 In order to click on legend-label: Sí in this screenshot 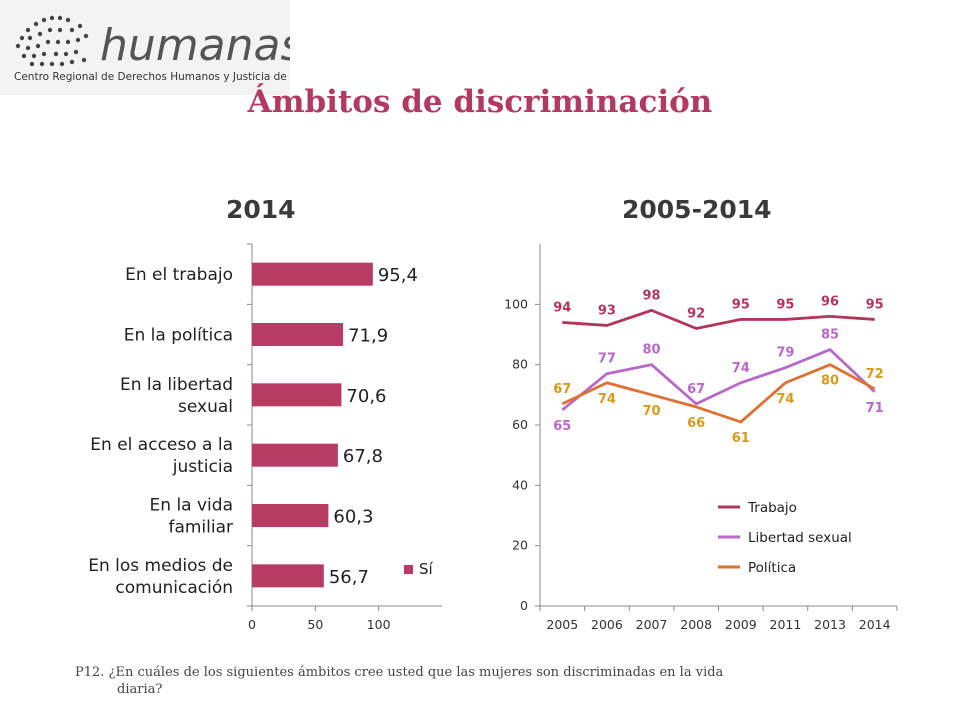, I will do `click(426, 569)`.